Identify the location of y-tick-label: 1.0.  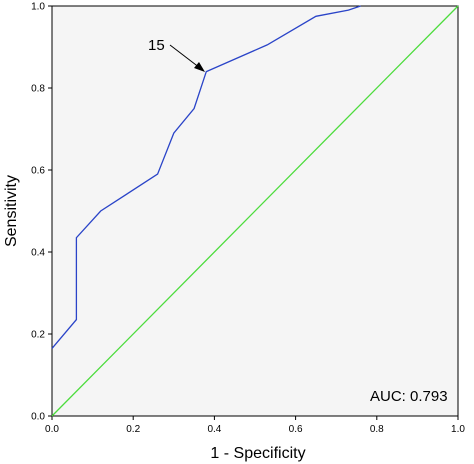
(38, 7).